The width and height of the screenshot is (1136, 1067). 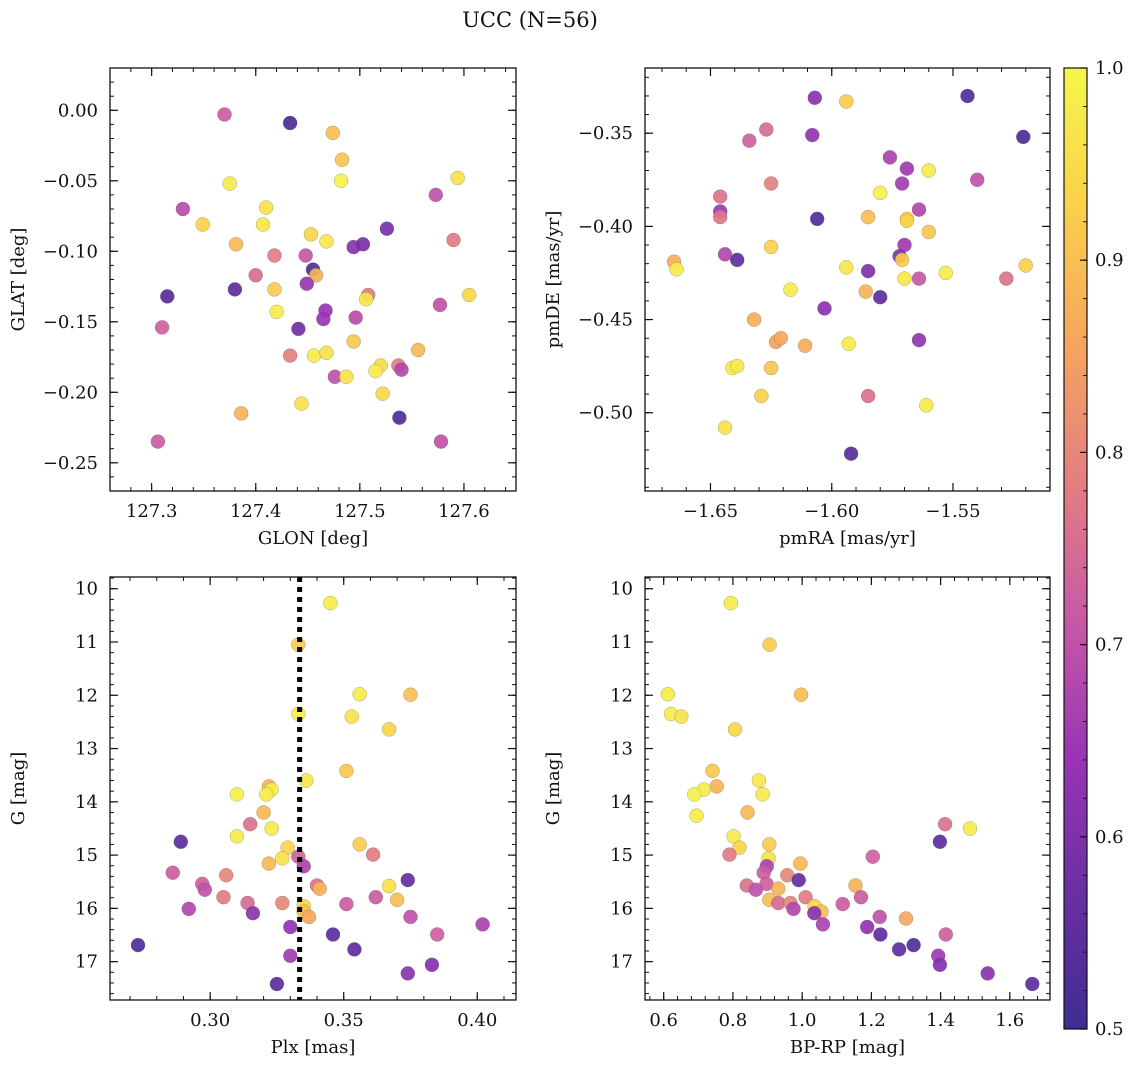 What do you see at coordinates (1075, 548) in the screenshot?
I see `colorbar-gradient` at bounding box center [1075, 548].